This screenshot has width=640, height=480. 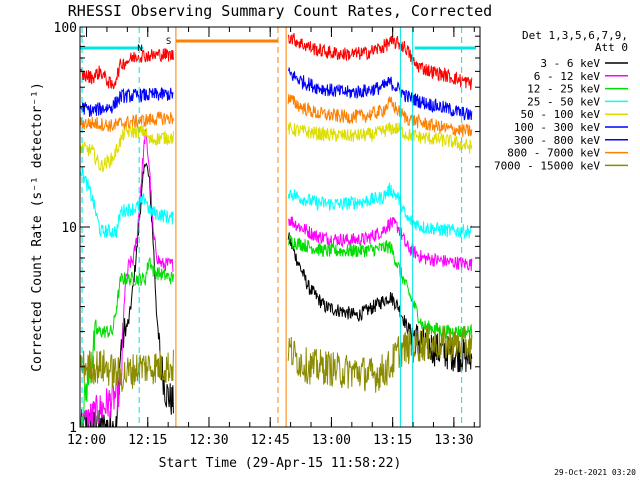 What do you see at coordinates (208, 440) in the screenshot?
I see `x-tick-label-2: 12:30` at bounding box center [208, 440].